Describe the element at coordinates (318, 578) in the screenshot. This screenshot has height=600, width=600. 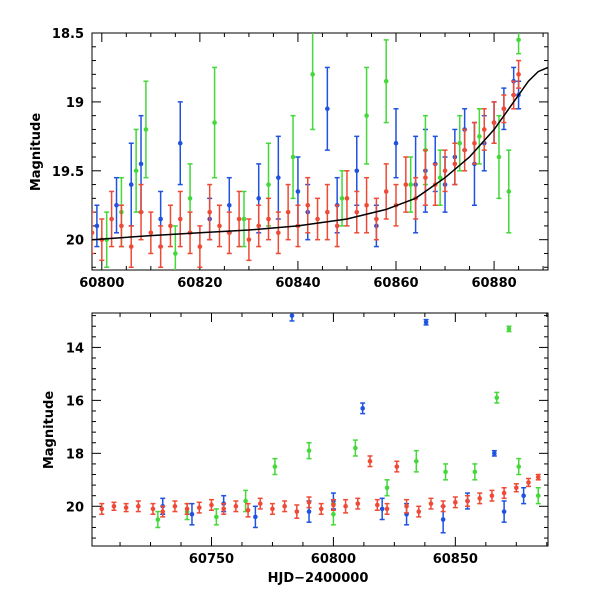
I see `bottom-x-axis-label: HJD−2400000` at that location.